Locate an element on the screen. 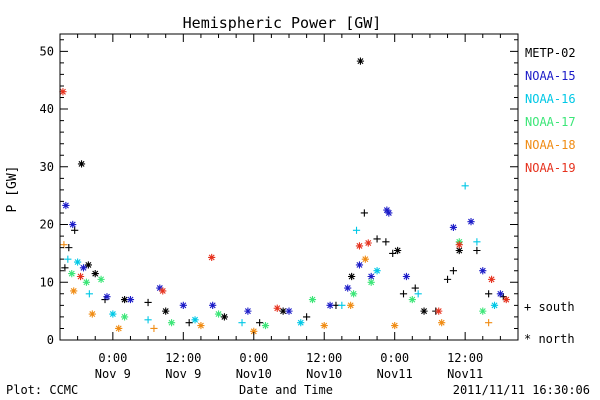  chart-title: Hemispheric Power [GW] is located at coordinates (282, 23).